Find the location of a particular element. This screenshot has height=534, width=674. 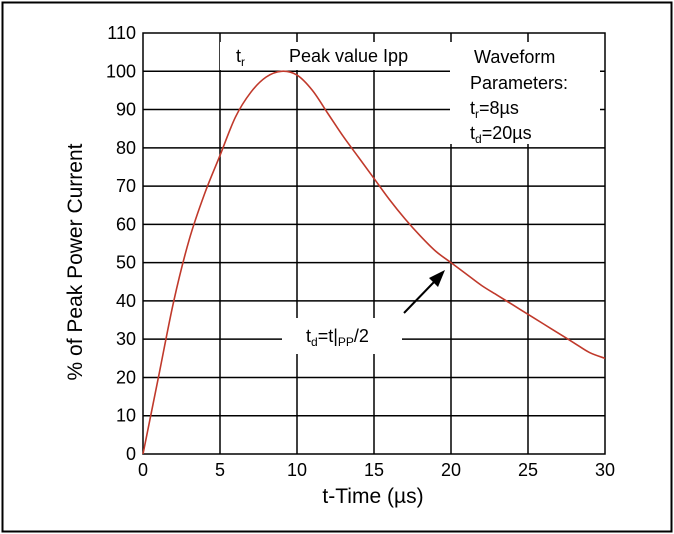

y-tick-label: 20 is located at coordinates (126, 377).